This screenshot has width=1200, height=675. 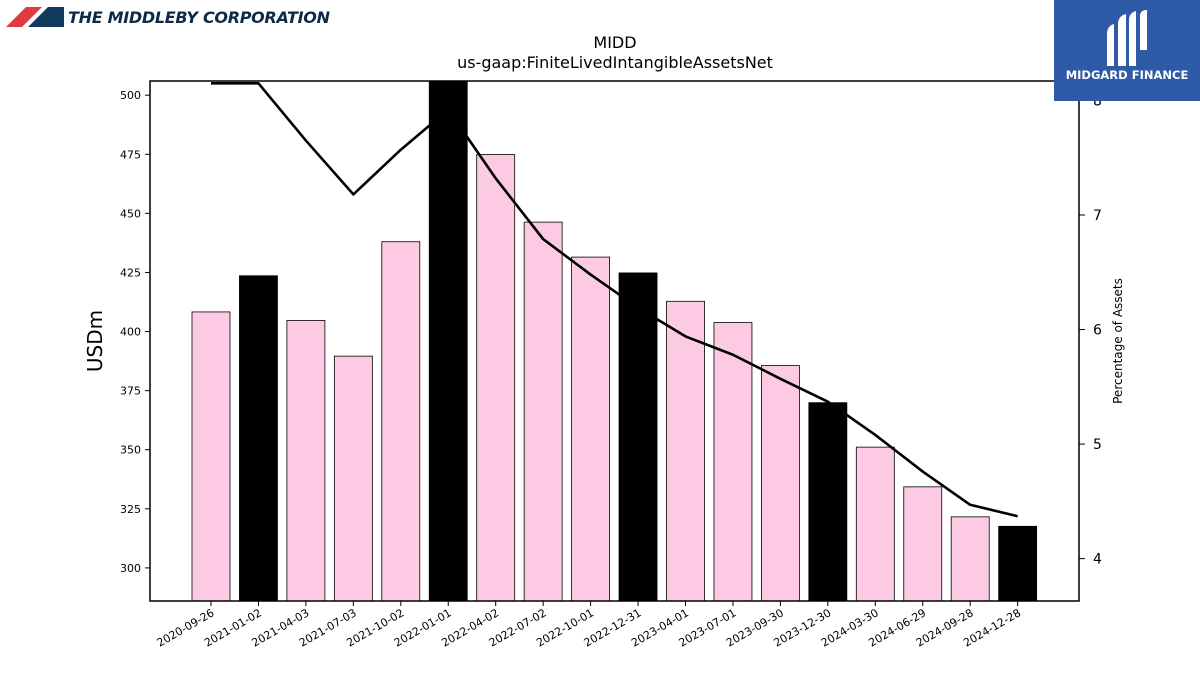 I want to click on brand-logo: MIDGARD FINANCE, so click(x=1127, y=50).